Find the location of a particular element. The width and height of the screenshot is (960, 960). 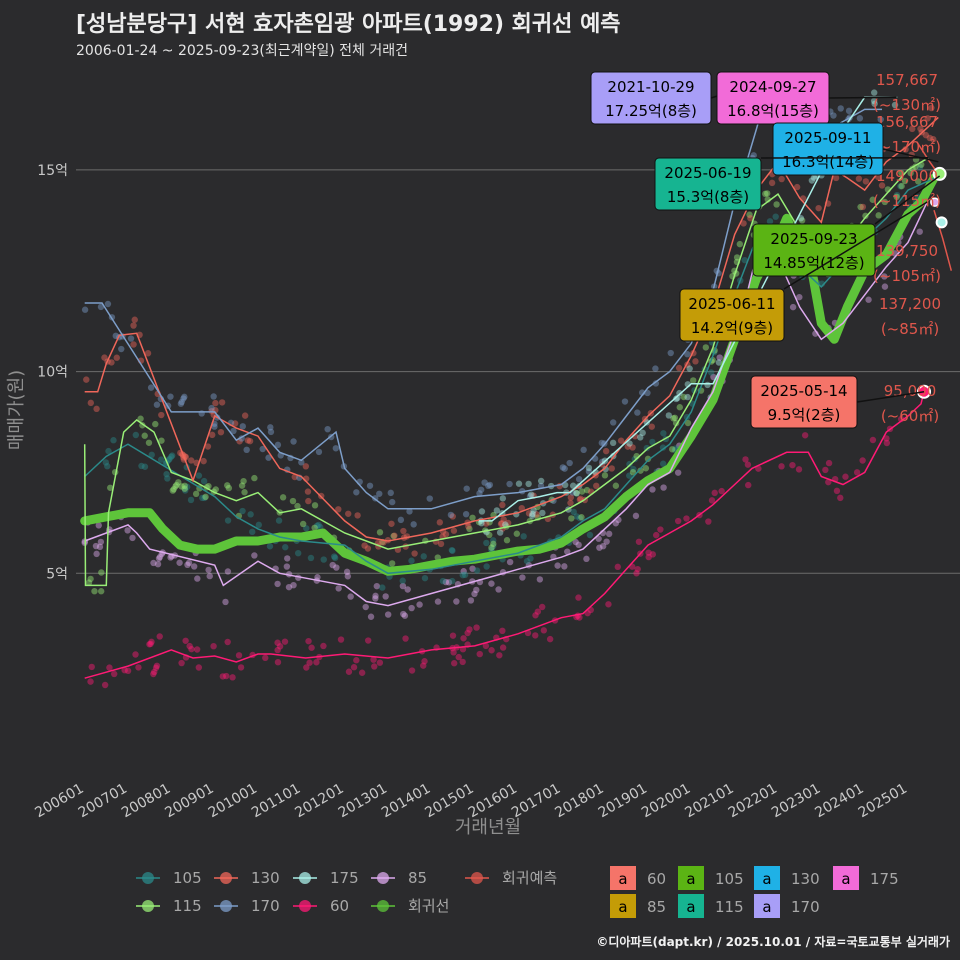

legend-label: 175 is located at coordinates (884, 879).